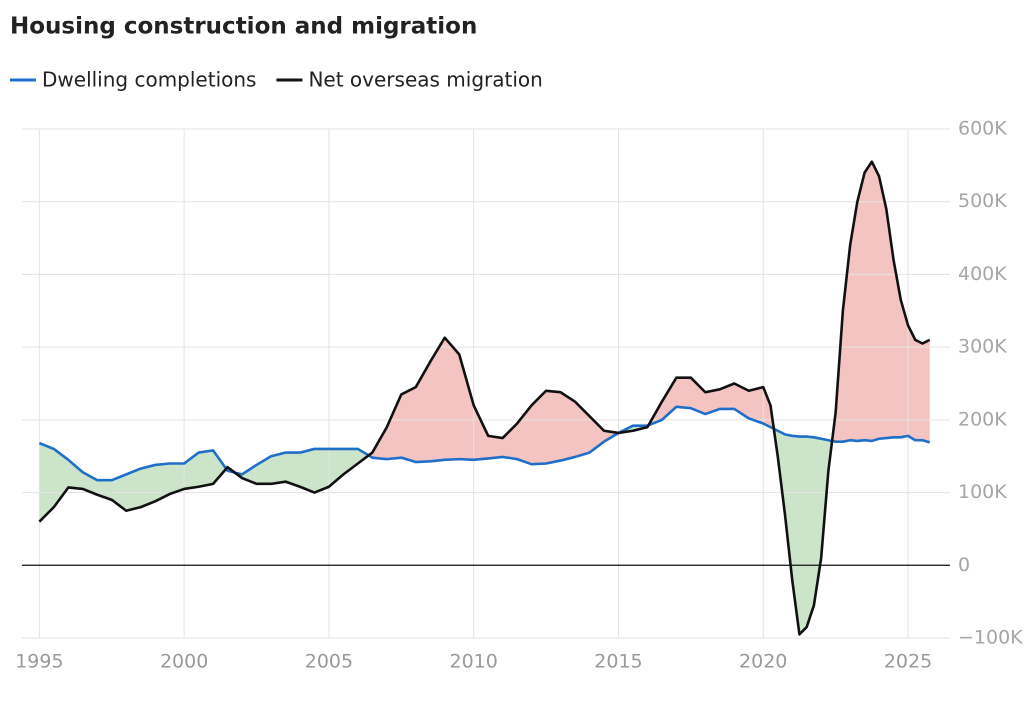 Image resolution: width=1024 pixels, height=703 pixels. I want to click on x-tick-label: 1995, so click(39, 662).